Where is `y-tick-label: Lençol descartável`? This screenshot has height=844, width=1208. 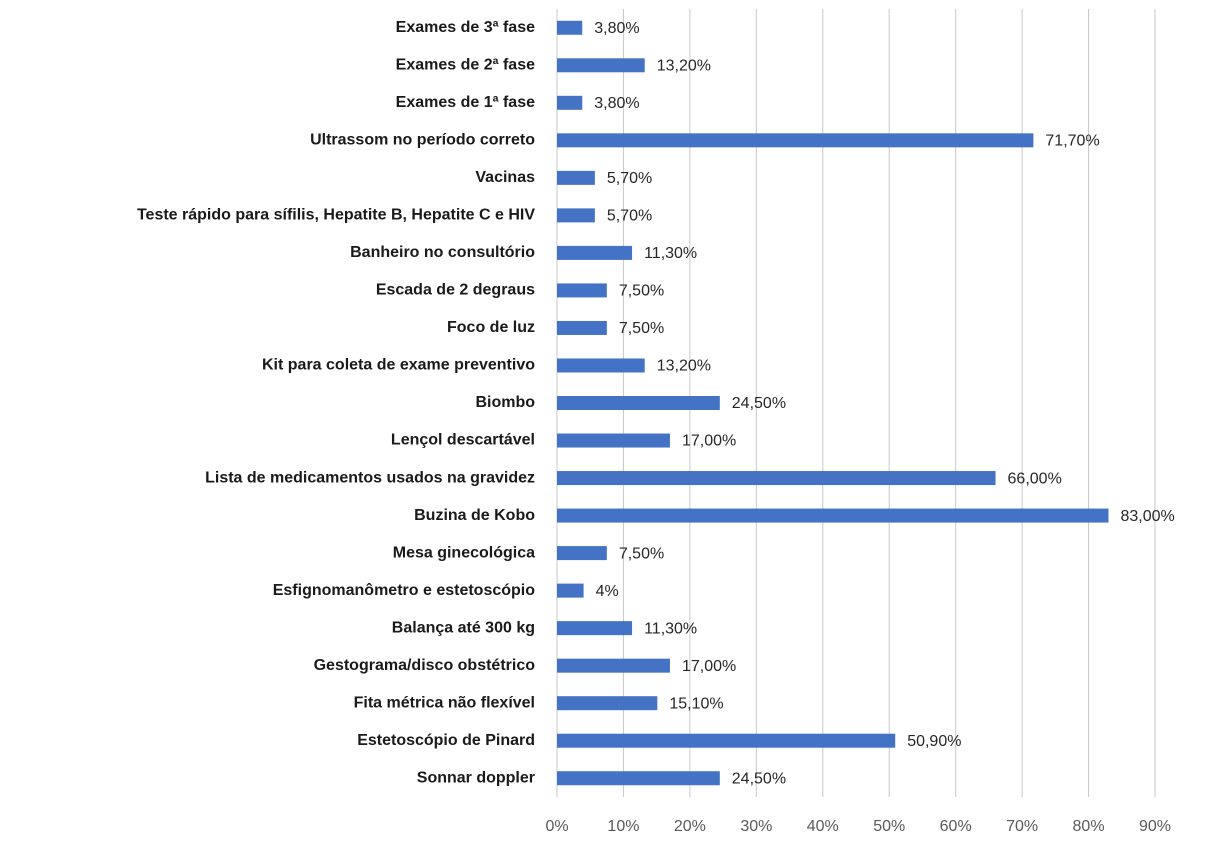
y-tick-label: Lençol descartável is located at coordinates (463, 440).